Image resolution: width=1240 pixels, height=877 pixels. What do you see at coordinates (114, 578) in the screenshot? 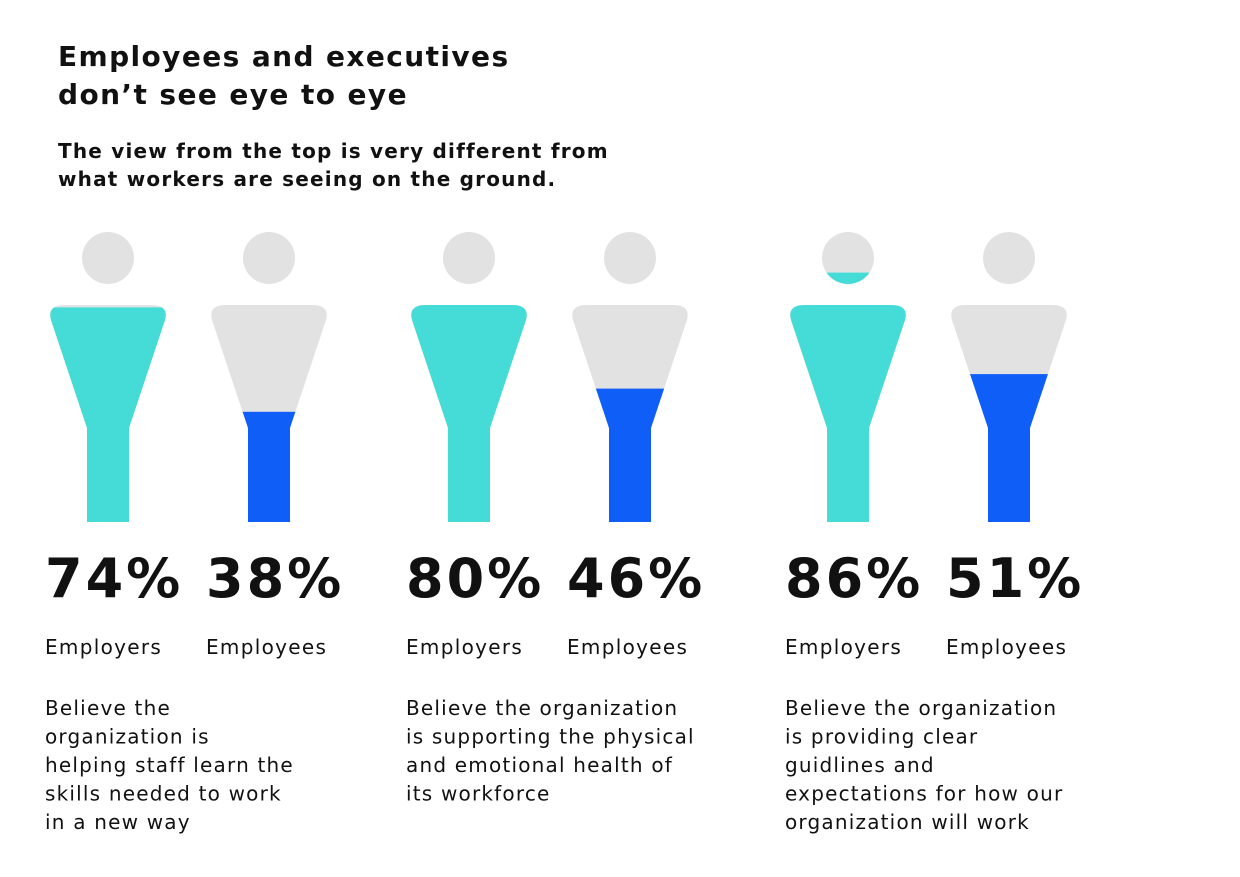
I see `percent-label: 74%` at bounding box center [114, 578].